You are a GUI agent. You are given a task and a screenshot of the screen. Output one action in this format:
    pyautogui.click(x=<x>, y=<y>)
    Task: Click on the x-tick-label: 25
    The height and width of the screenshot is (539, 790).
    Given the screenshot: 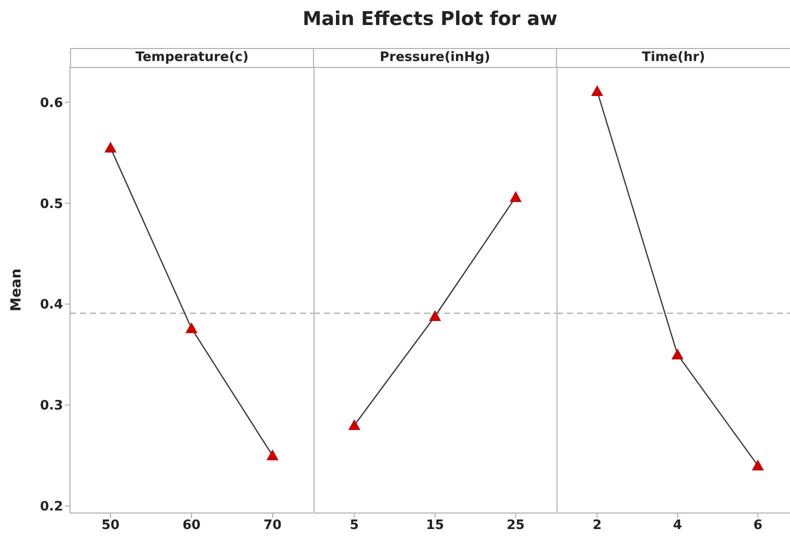 What is the action you would take?
    pyautogui.click(x=515, y=526)
    